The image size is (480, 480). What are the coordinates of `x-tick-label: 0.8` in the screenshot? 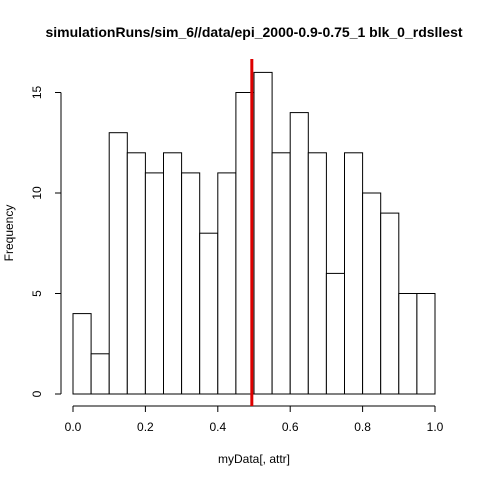 It's located at (362, 427).